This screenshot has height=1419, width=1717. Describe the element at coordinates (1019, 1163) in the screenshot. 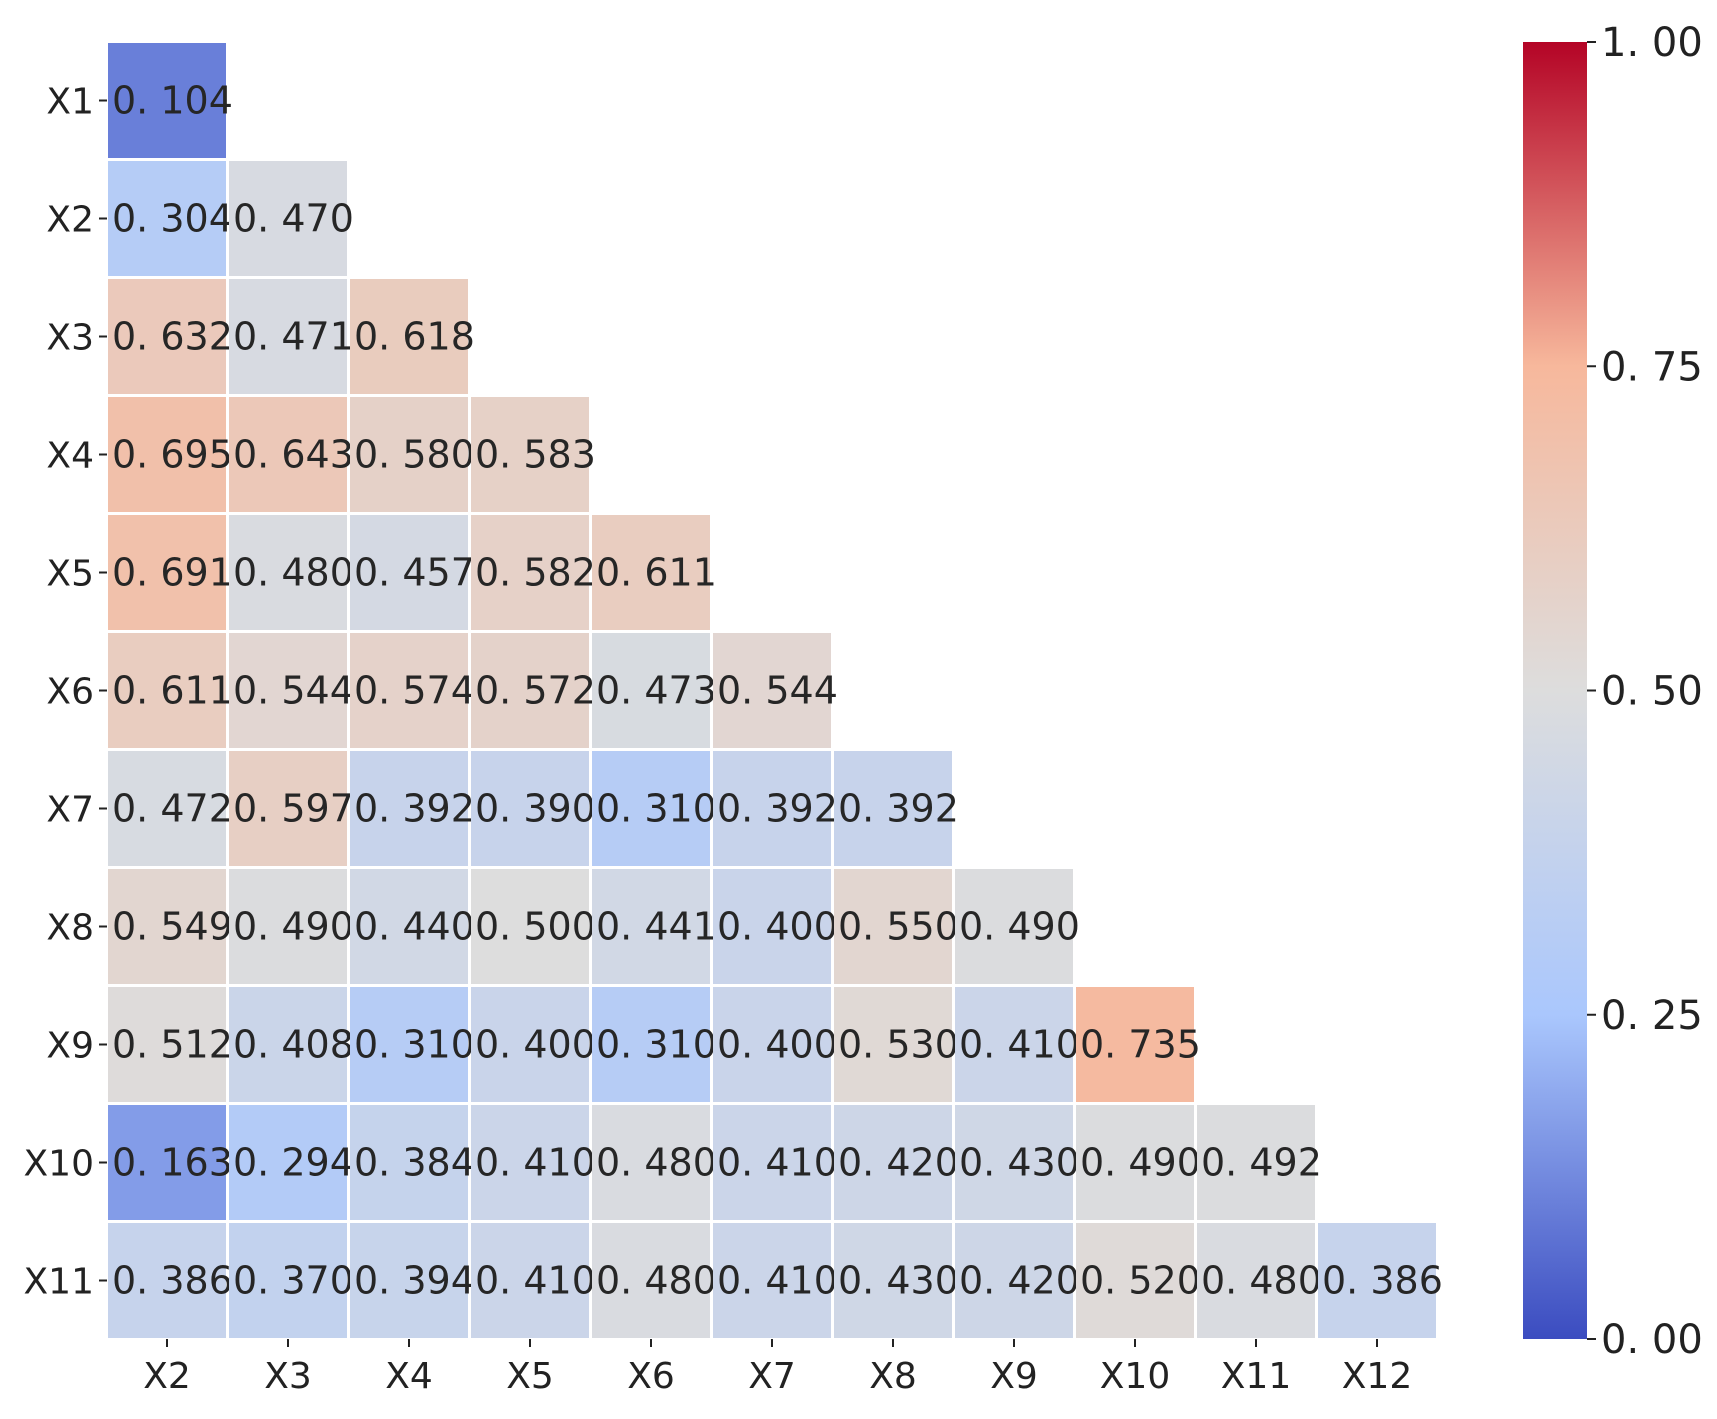

I see `cell-value-label: 0. 430` at that location.